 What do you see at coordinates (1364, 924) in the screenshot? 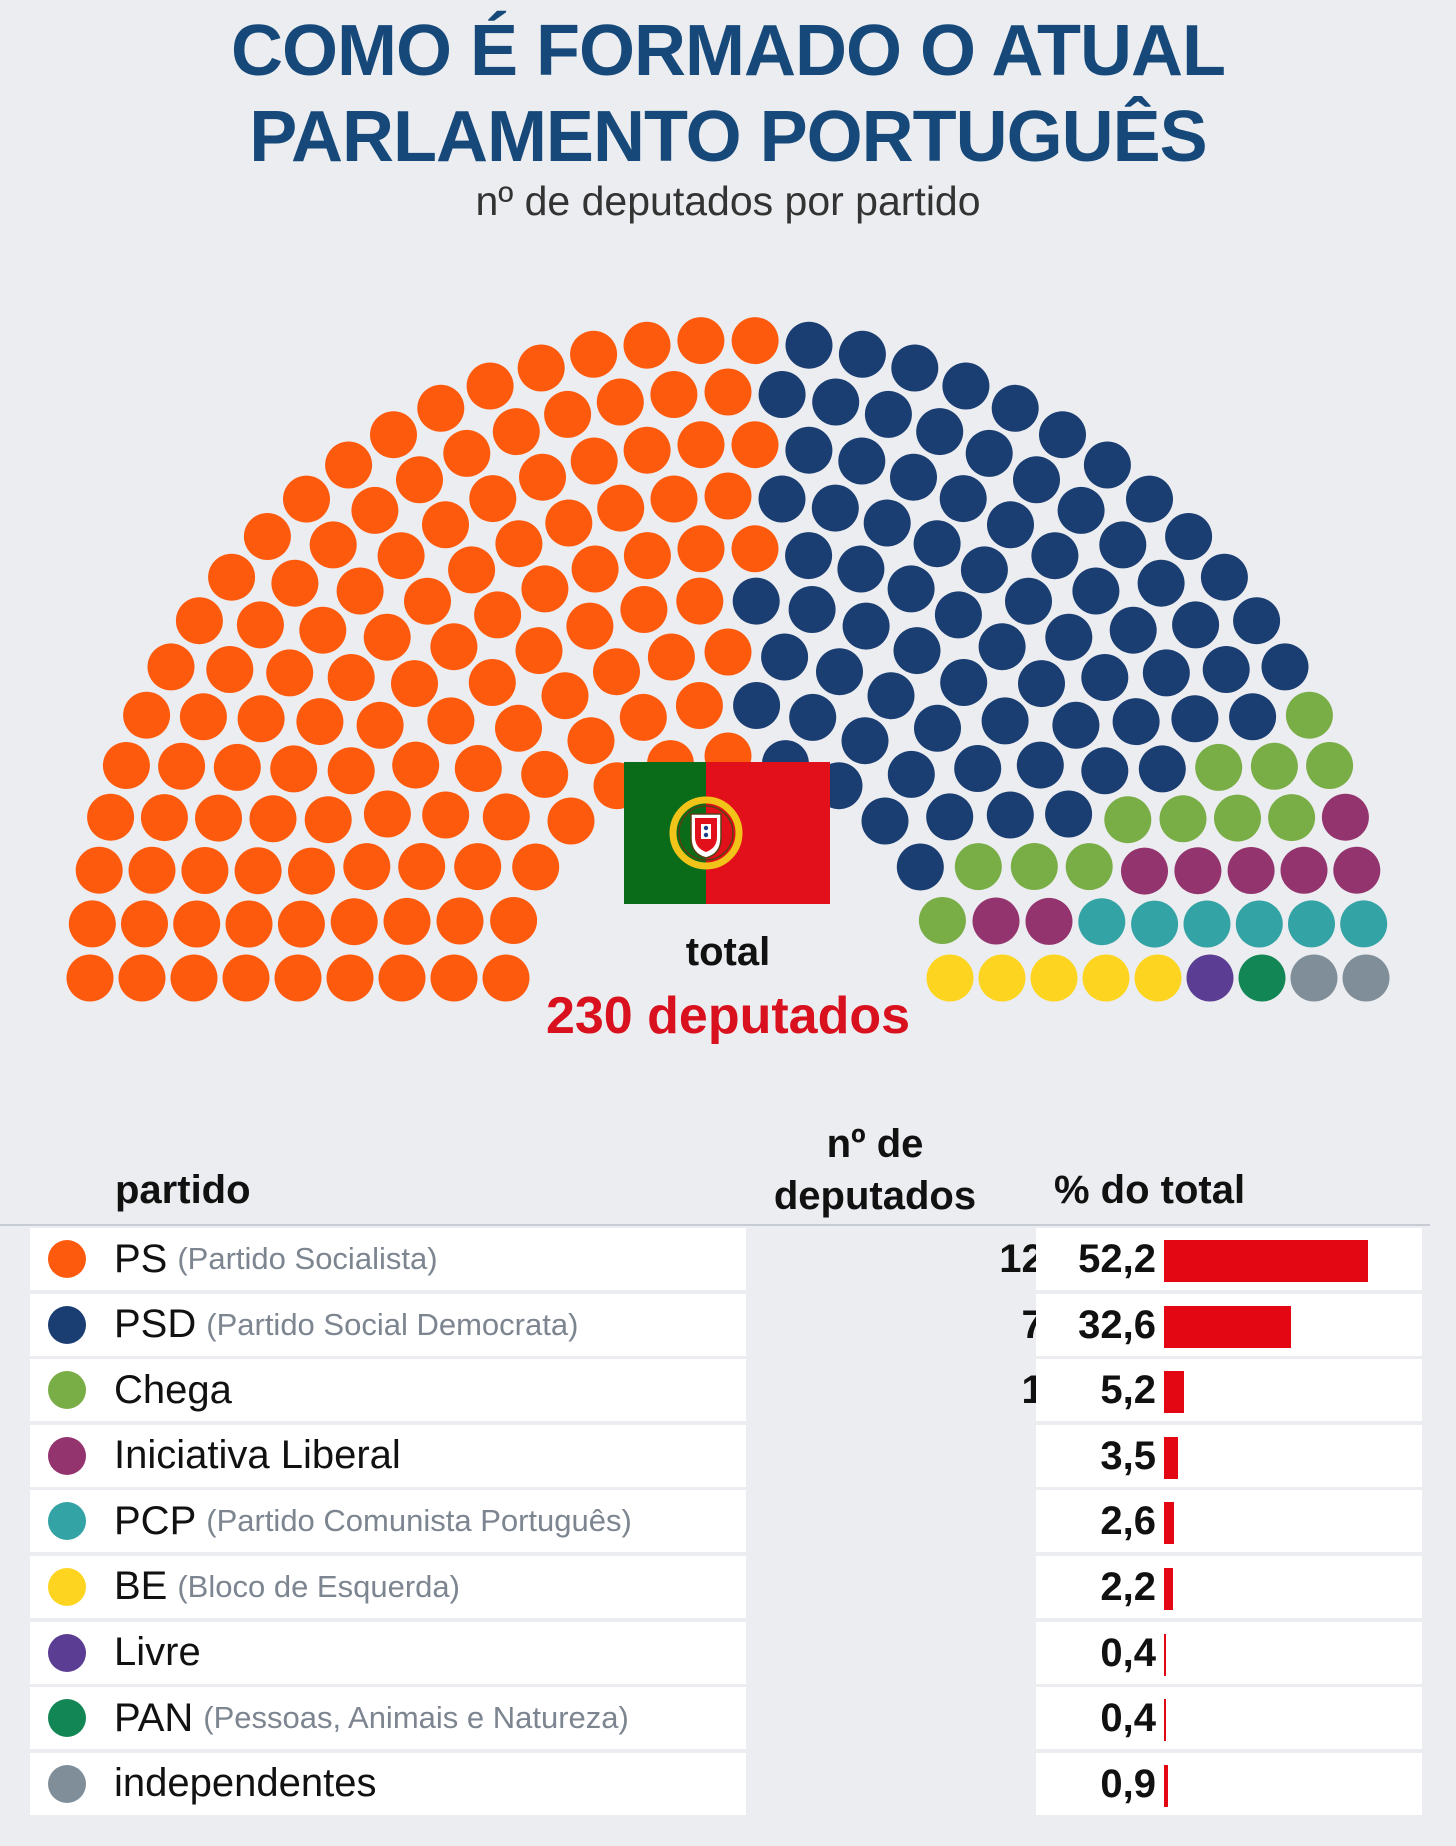
I see `seat-pcp` at bounding box center [1364, 924].